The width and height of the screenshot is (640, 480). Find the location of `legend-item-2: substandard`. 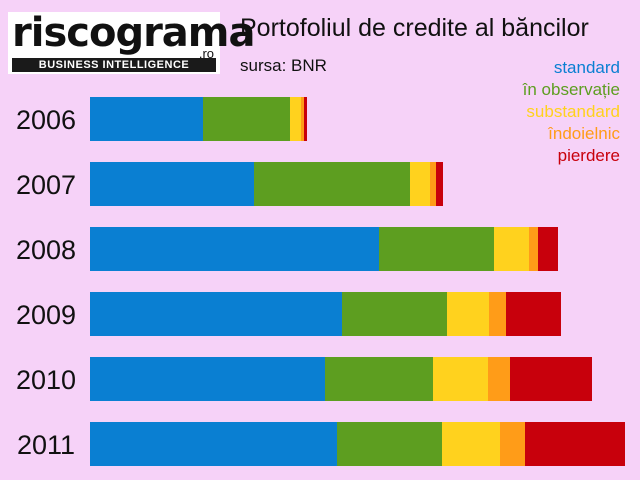

legend-item-2: substandard is located at coordinates (573, 111).